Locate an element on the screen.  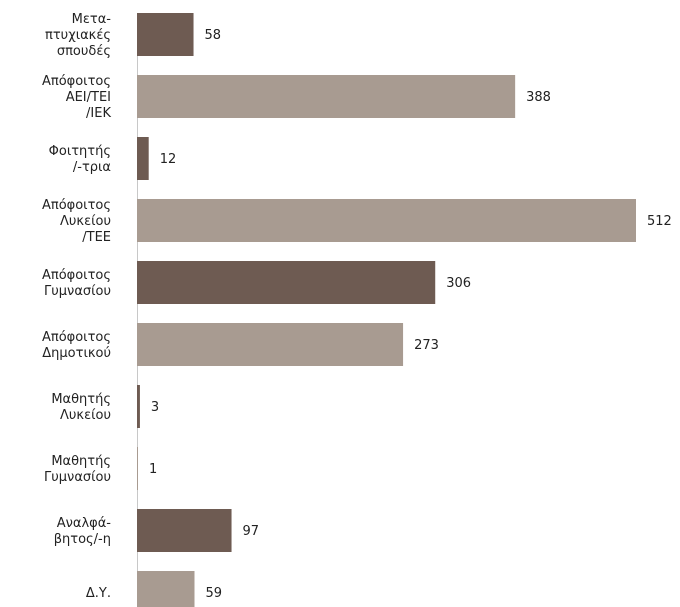
bar-value-label: 512 is located at coordinates (659, 221).